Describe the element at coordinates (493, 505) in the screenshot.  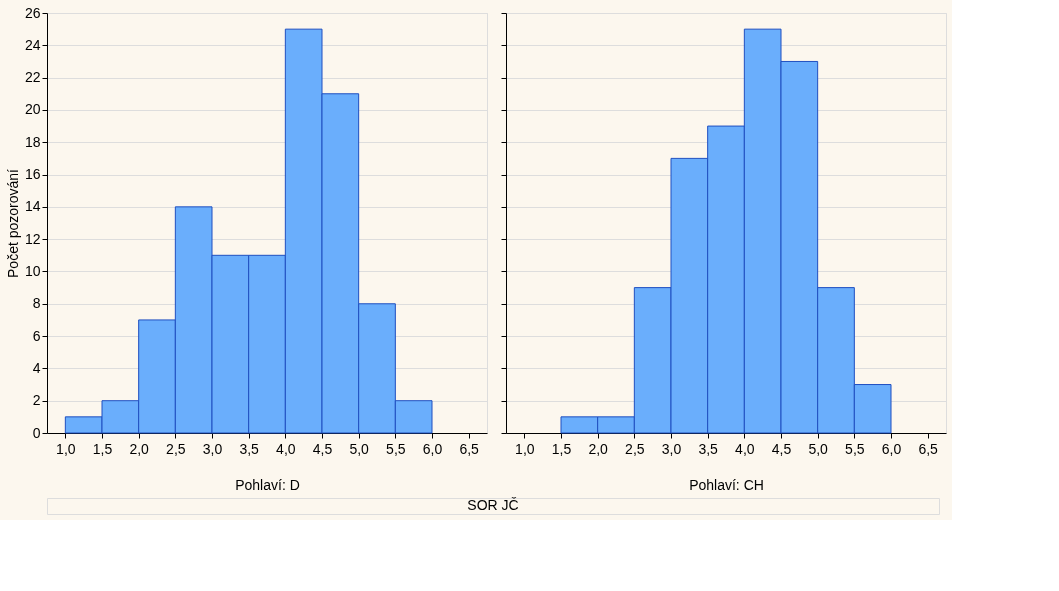
I see `text: SOR JČ` at that location.